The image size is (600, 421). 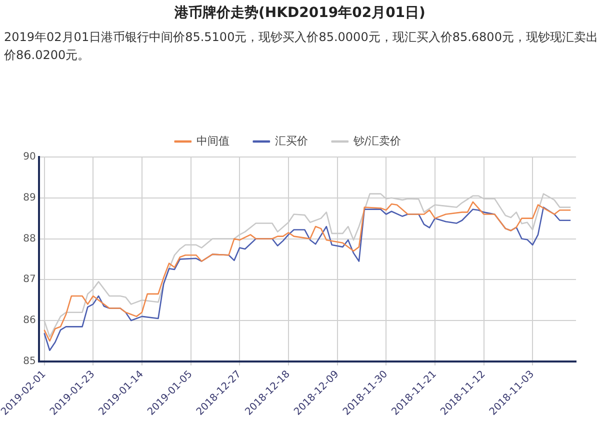 What do you see at coordinates (291, 141) in the screenshot?
I see `legend-label: 汇买价` at bounding box center [291, 141].